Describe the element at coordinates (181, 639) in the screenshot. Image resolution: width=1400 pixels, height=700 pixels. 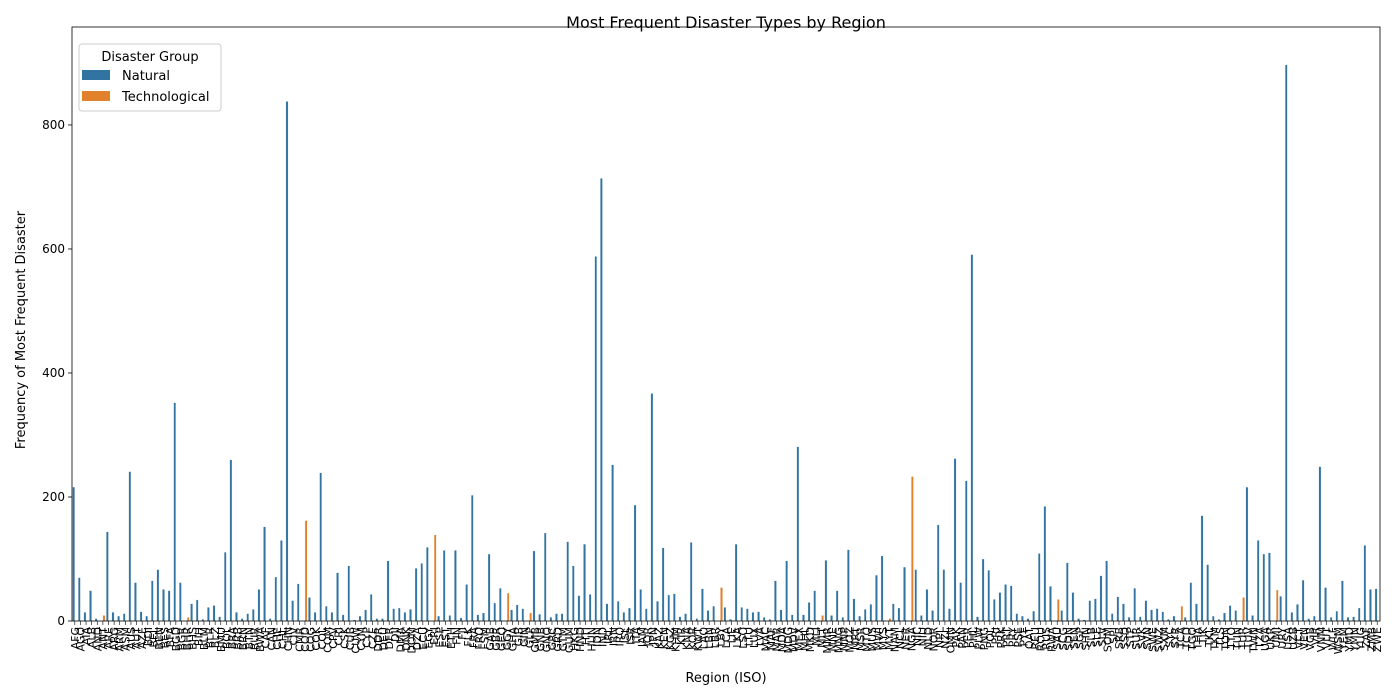
I see `x-tick-label: BGR` at that location.